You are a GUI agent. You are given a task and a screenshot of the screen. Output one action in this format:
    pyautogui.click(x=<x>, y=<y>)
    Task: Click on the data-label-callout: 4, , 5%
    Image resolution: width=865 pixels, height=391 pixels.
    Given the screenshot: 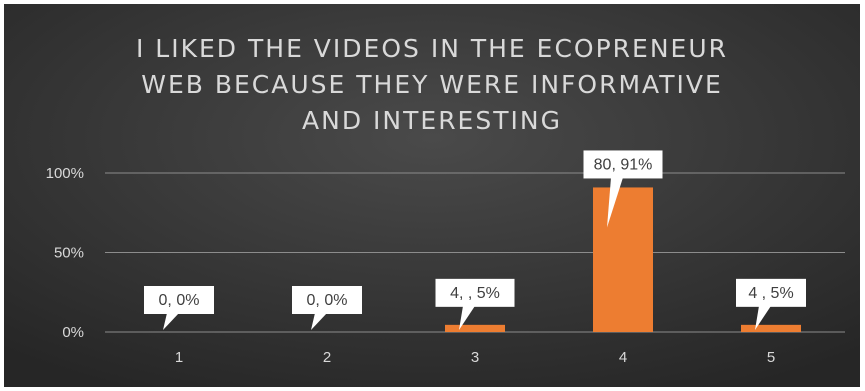 What is the action you would take?
    pyautogui.click(x=475, y=304)
    